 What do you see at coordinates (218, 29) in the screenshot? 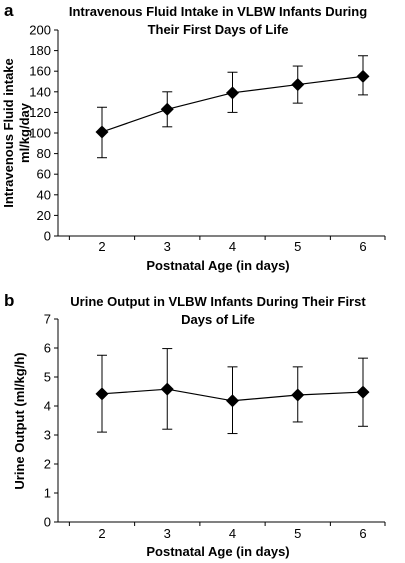
I see `chart-title-line: Their First Days of Life` at bounding box center [218, 29].